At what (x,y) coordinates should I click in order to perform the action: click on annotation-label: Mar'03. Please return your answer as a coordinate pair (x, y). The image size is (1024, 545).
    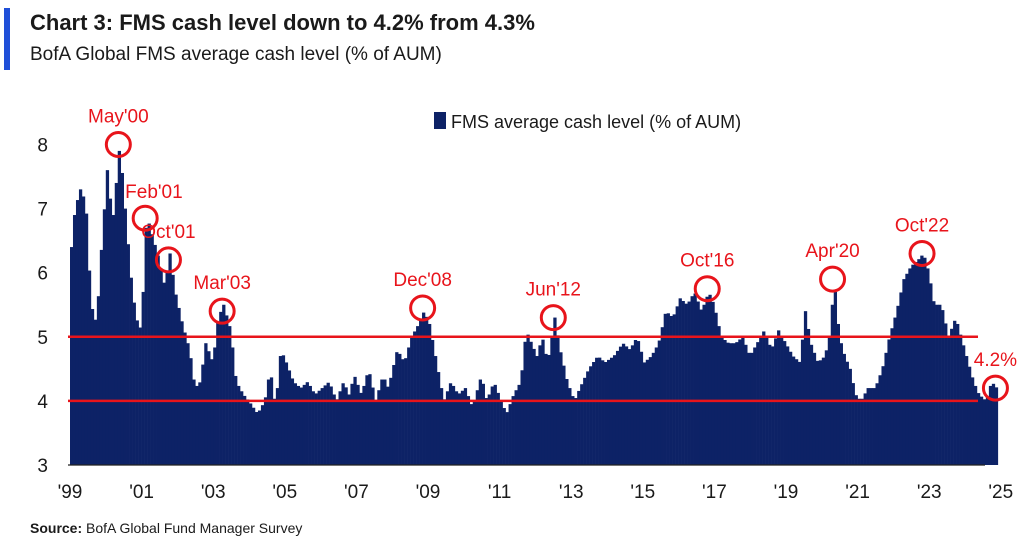
    Looking at the image, I should click on (221, 283).